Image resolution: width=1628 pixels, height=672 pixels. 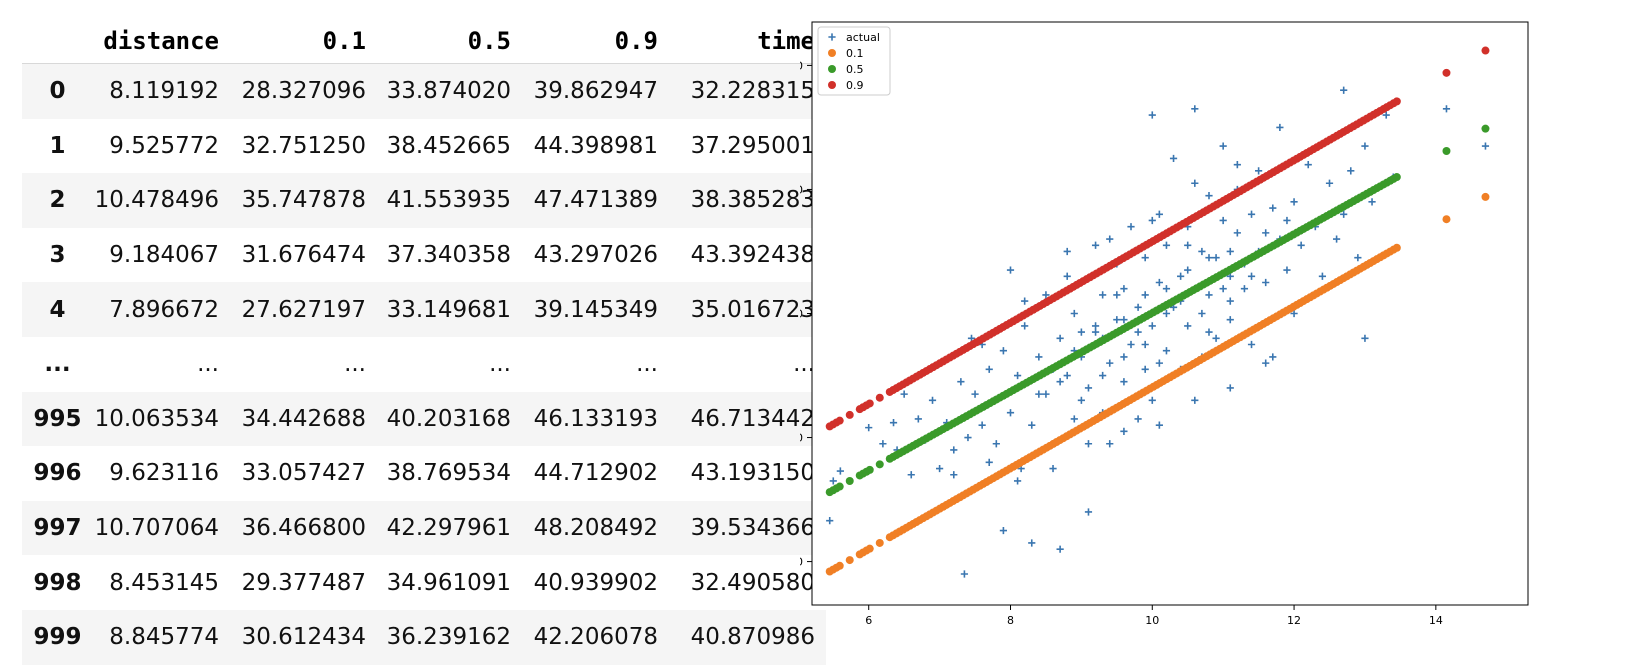 What do you see at coordinates (752, 582) in the screenshot?
I see `table-cell: 32.490580` at bounding box center [752, 582].